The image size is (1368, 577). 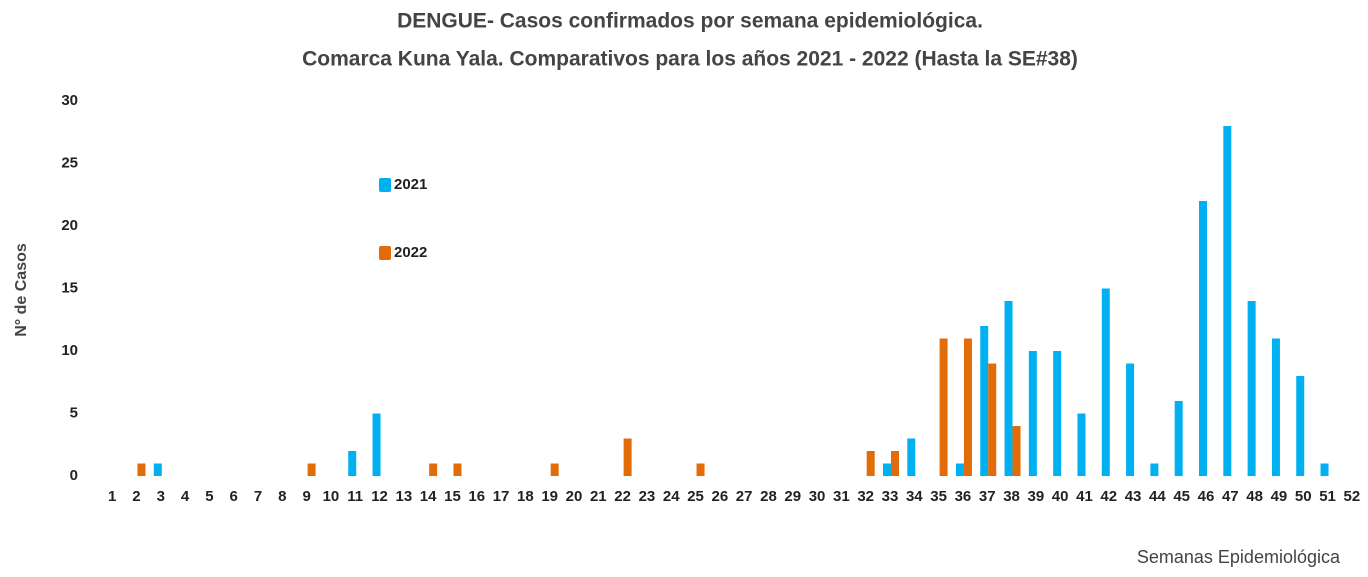 I want to click on x-tick-label: 50, so click(x=1303, y=496).